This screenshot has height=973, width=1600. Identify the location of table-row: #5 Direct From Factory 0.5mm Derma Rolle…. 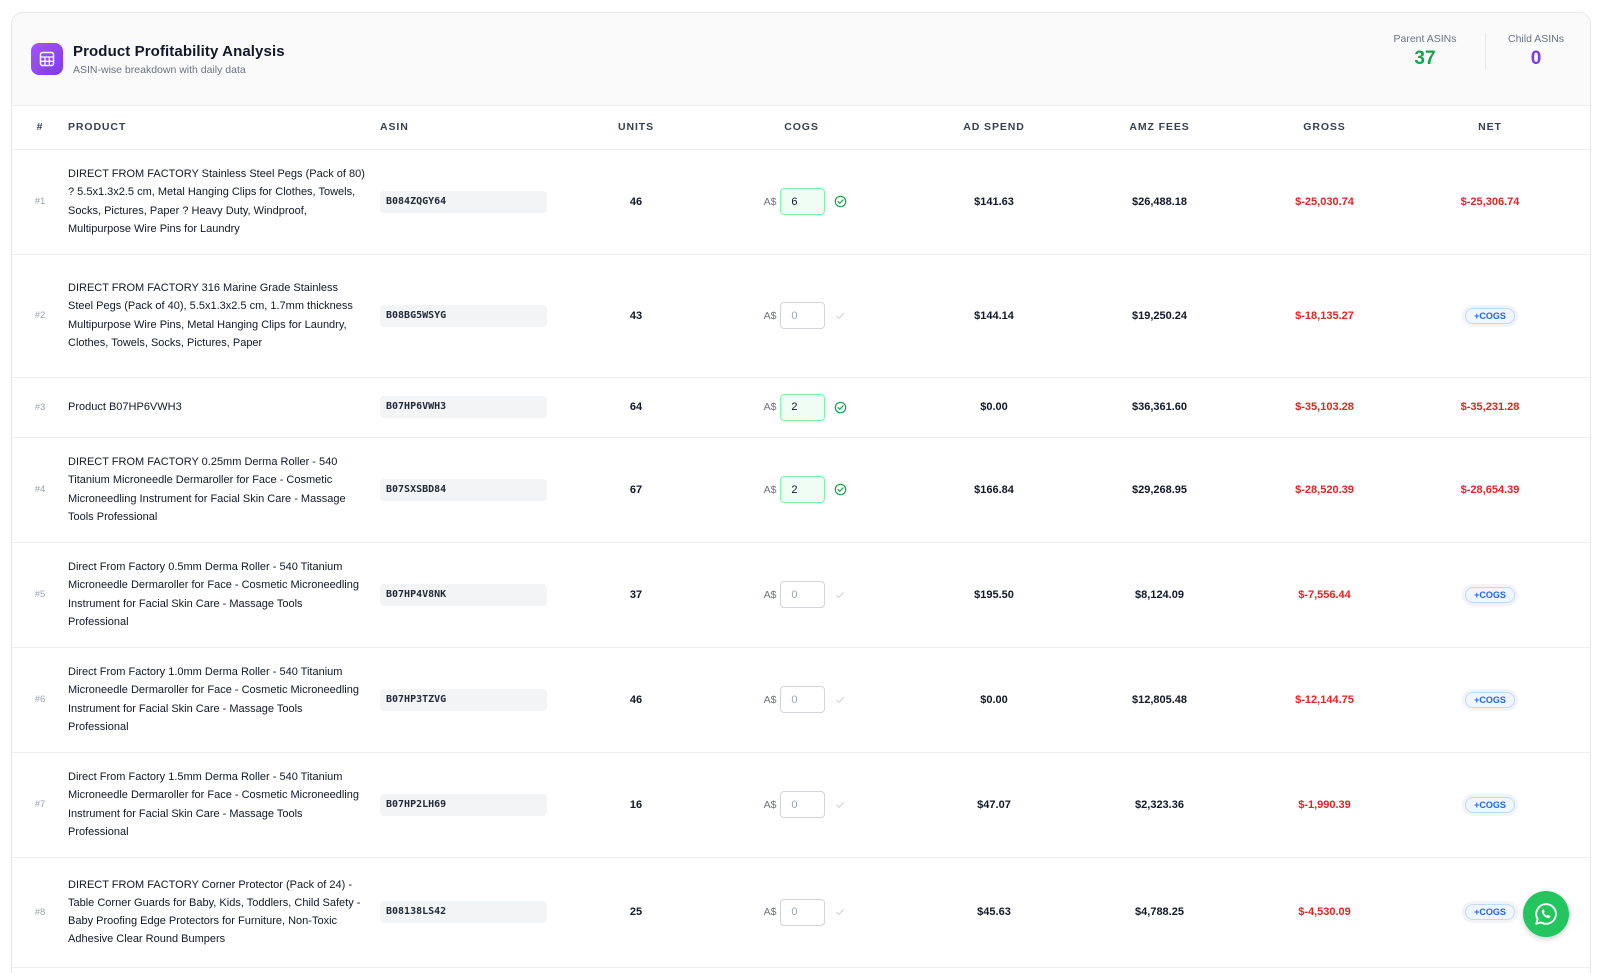
(801, 595).